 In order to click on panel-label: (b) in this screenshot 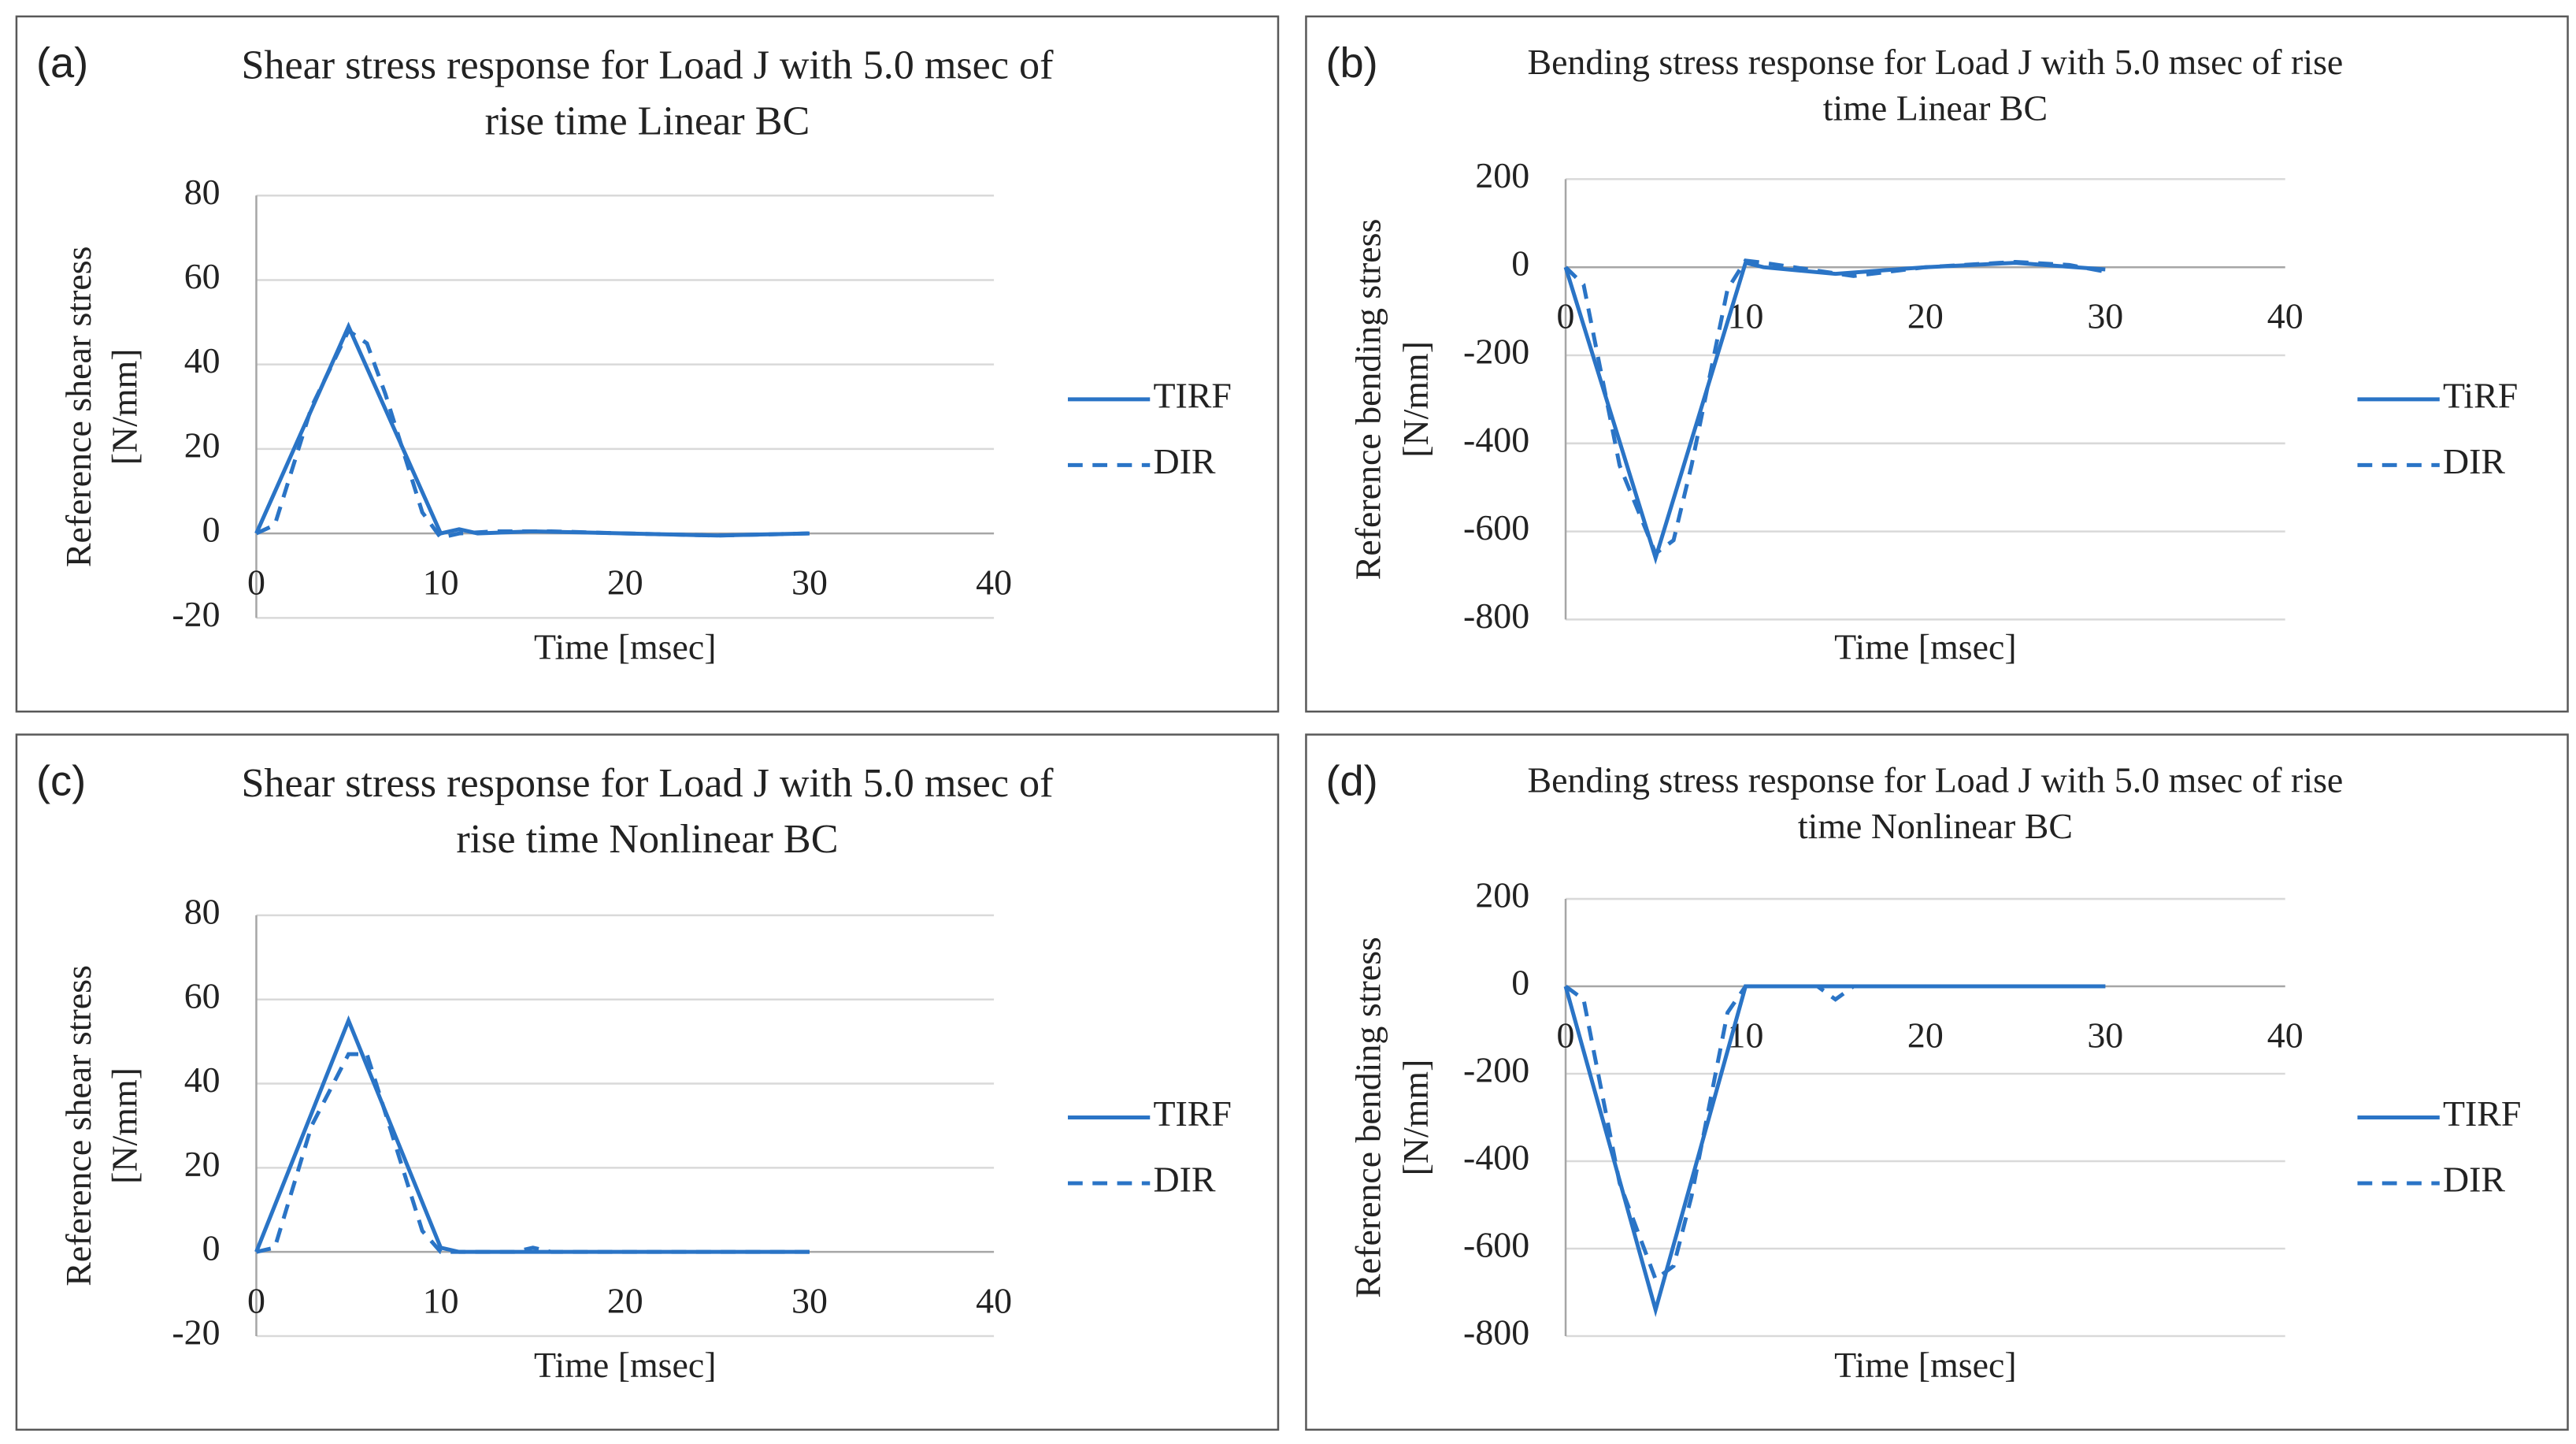, I will do `click(1351, 63)`.